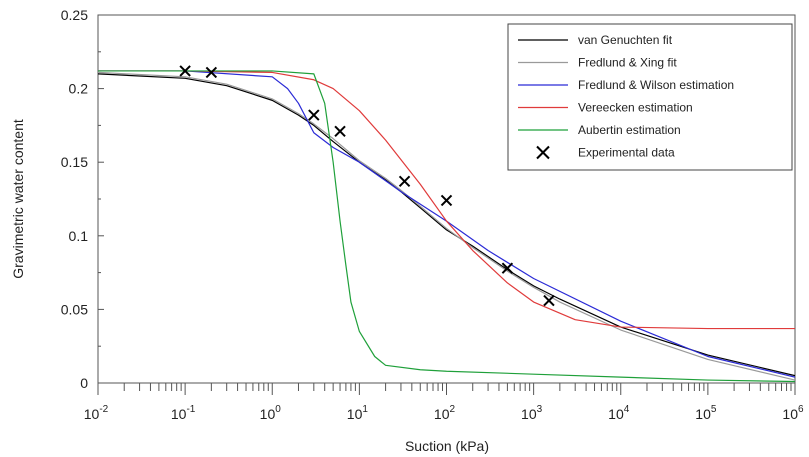 The image size is (809, 457). I want to click on x-tick-label: 10⁻¹, so click(183, 413).